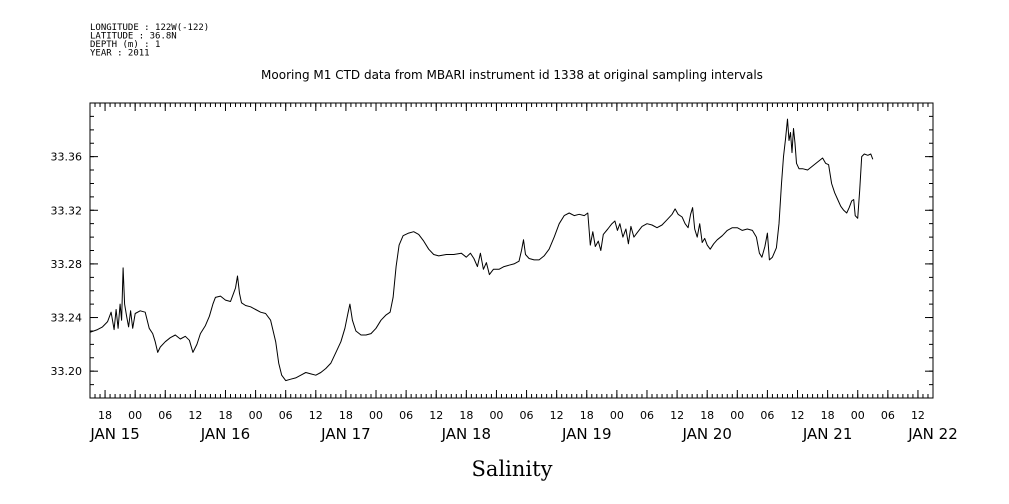 The image size is (1009, 504). What do you see at coordinates (67, 264) in the screenshot?
I see `y-tick-label: 33.28` at bounding box center [67, 264].